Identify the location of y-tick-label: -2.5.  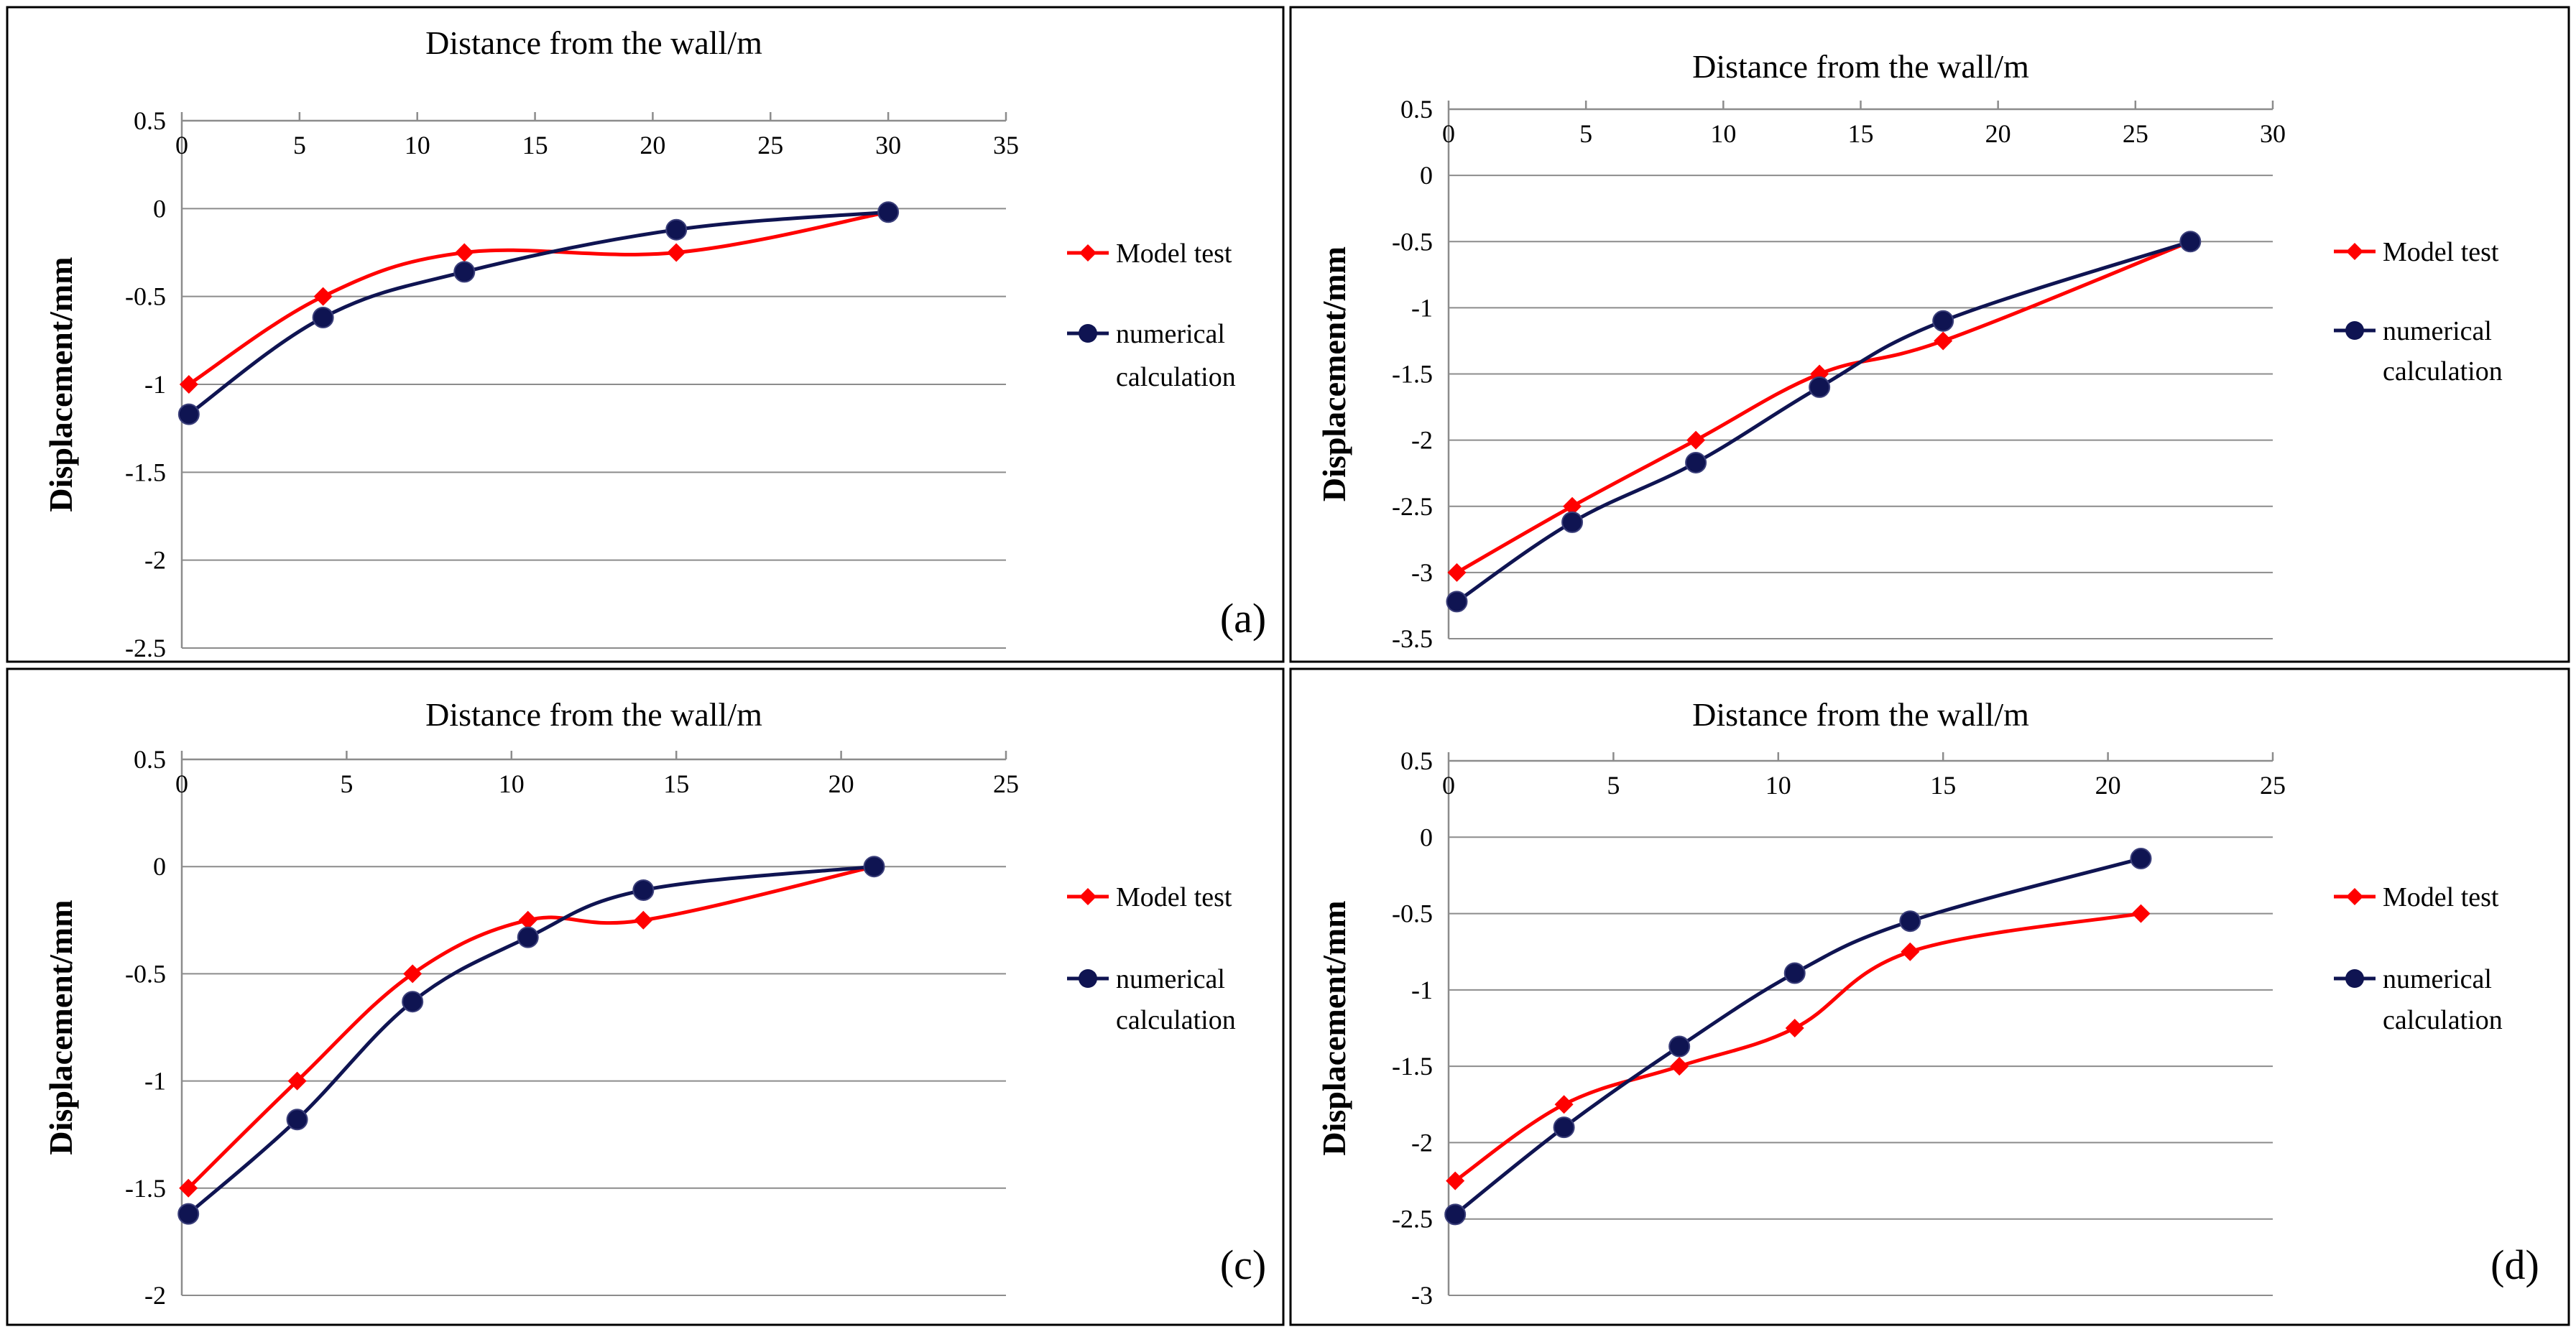
(146, 648).